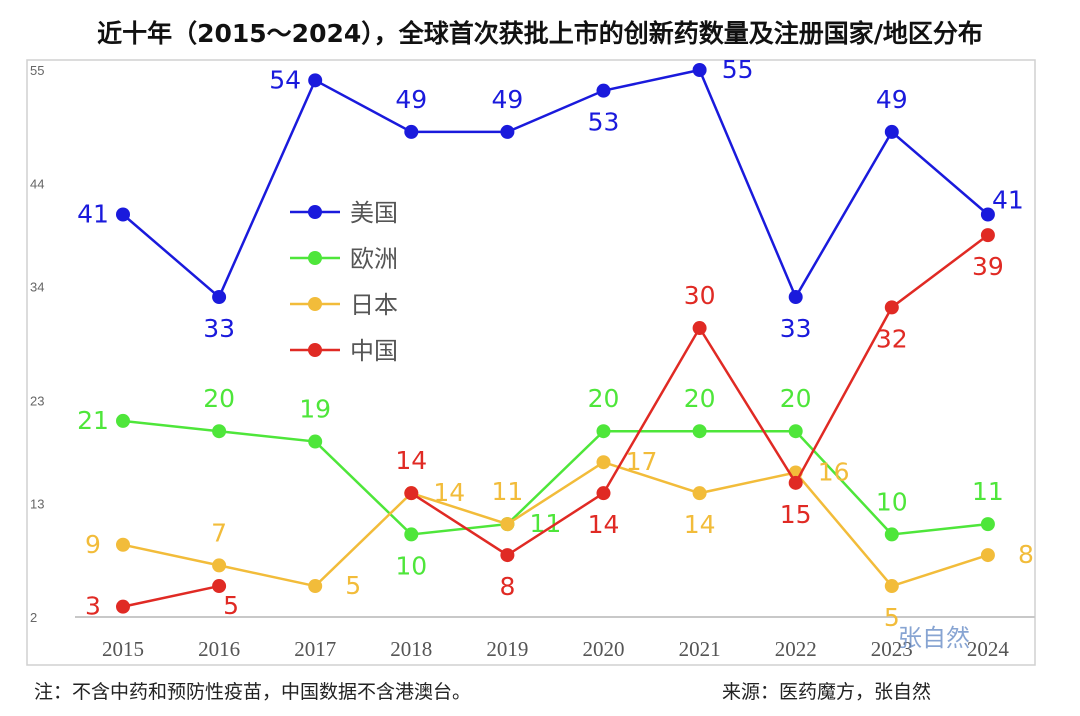 This screenshot has width=1080, height=716. I want to click on data-label: 39, so click(988, 266).